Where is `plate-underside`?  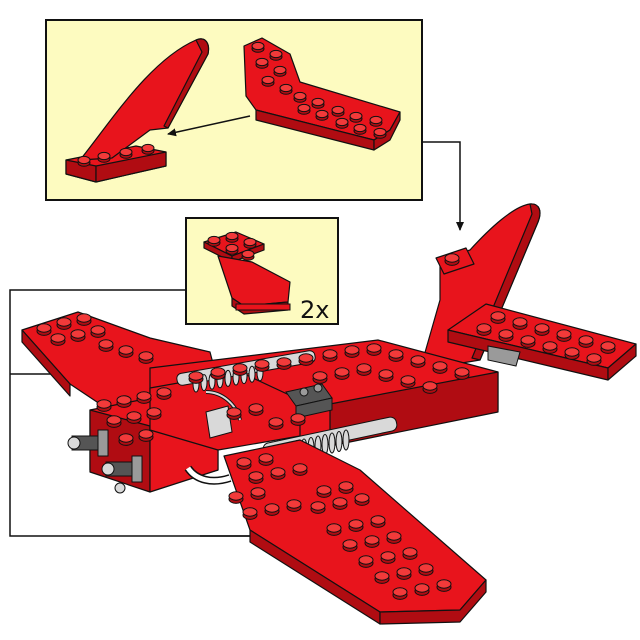 plate-underside is located at coordinates (263, 307).